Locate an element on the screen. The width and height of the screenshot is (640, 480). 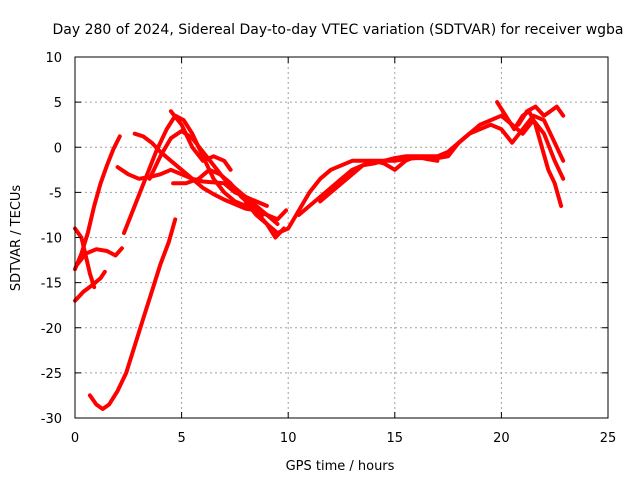
y-tick-label: 0 is located at coordinates (58, 148).